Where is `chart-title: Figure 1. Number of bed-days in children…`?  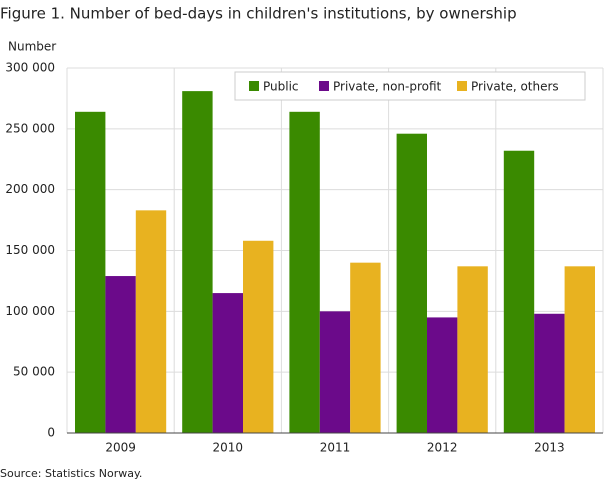 chart-title: Figure 1. Number of bed-days in children… is located at coordinates (258, 14).